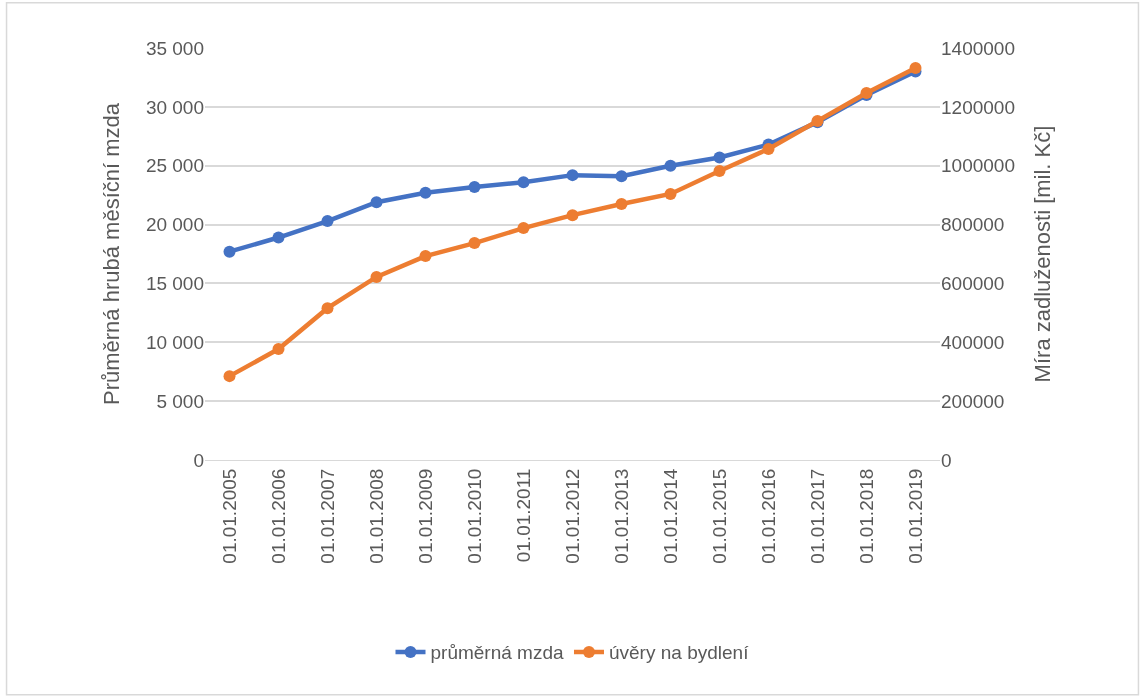 This screenshot has width=1145, height=696. I want to click on y2-tick-label: 400000, so click(973, 342).